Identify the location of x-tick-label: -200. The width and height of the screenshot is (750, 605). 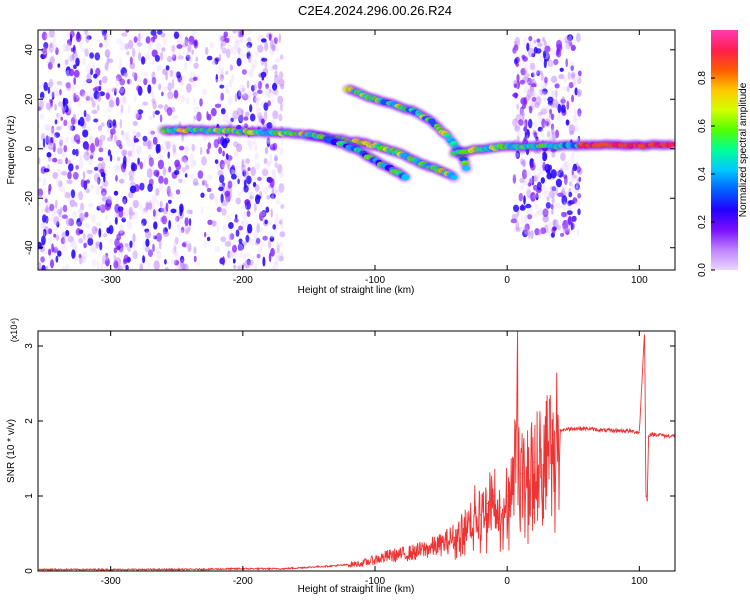
(243, 581).